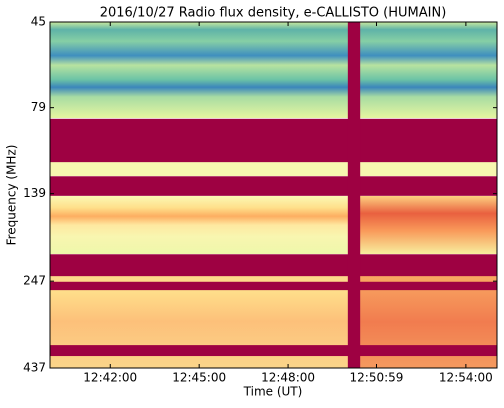 The image size is (504, 408). Describe the element at coordinates (354, 195) in the screenshot. I see `time-gap` at that location.